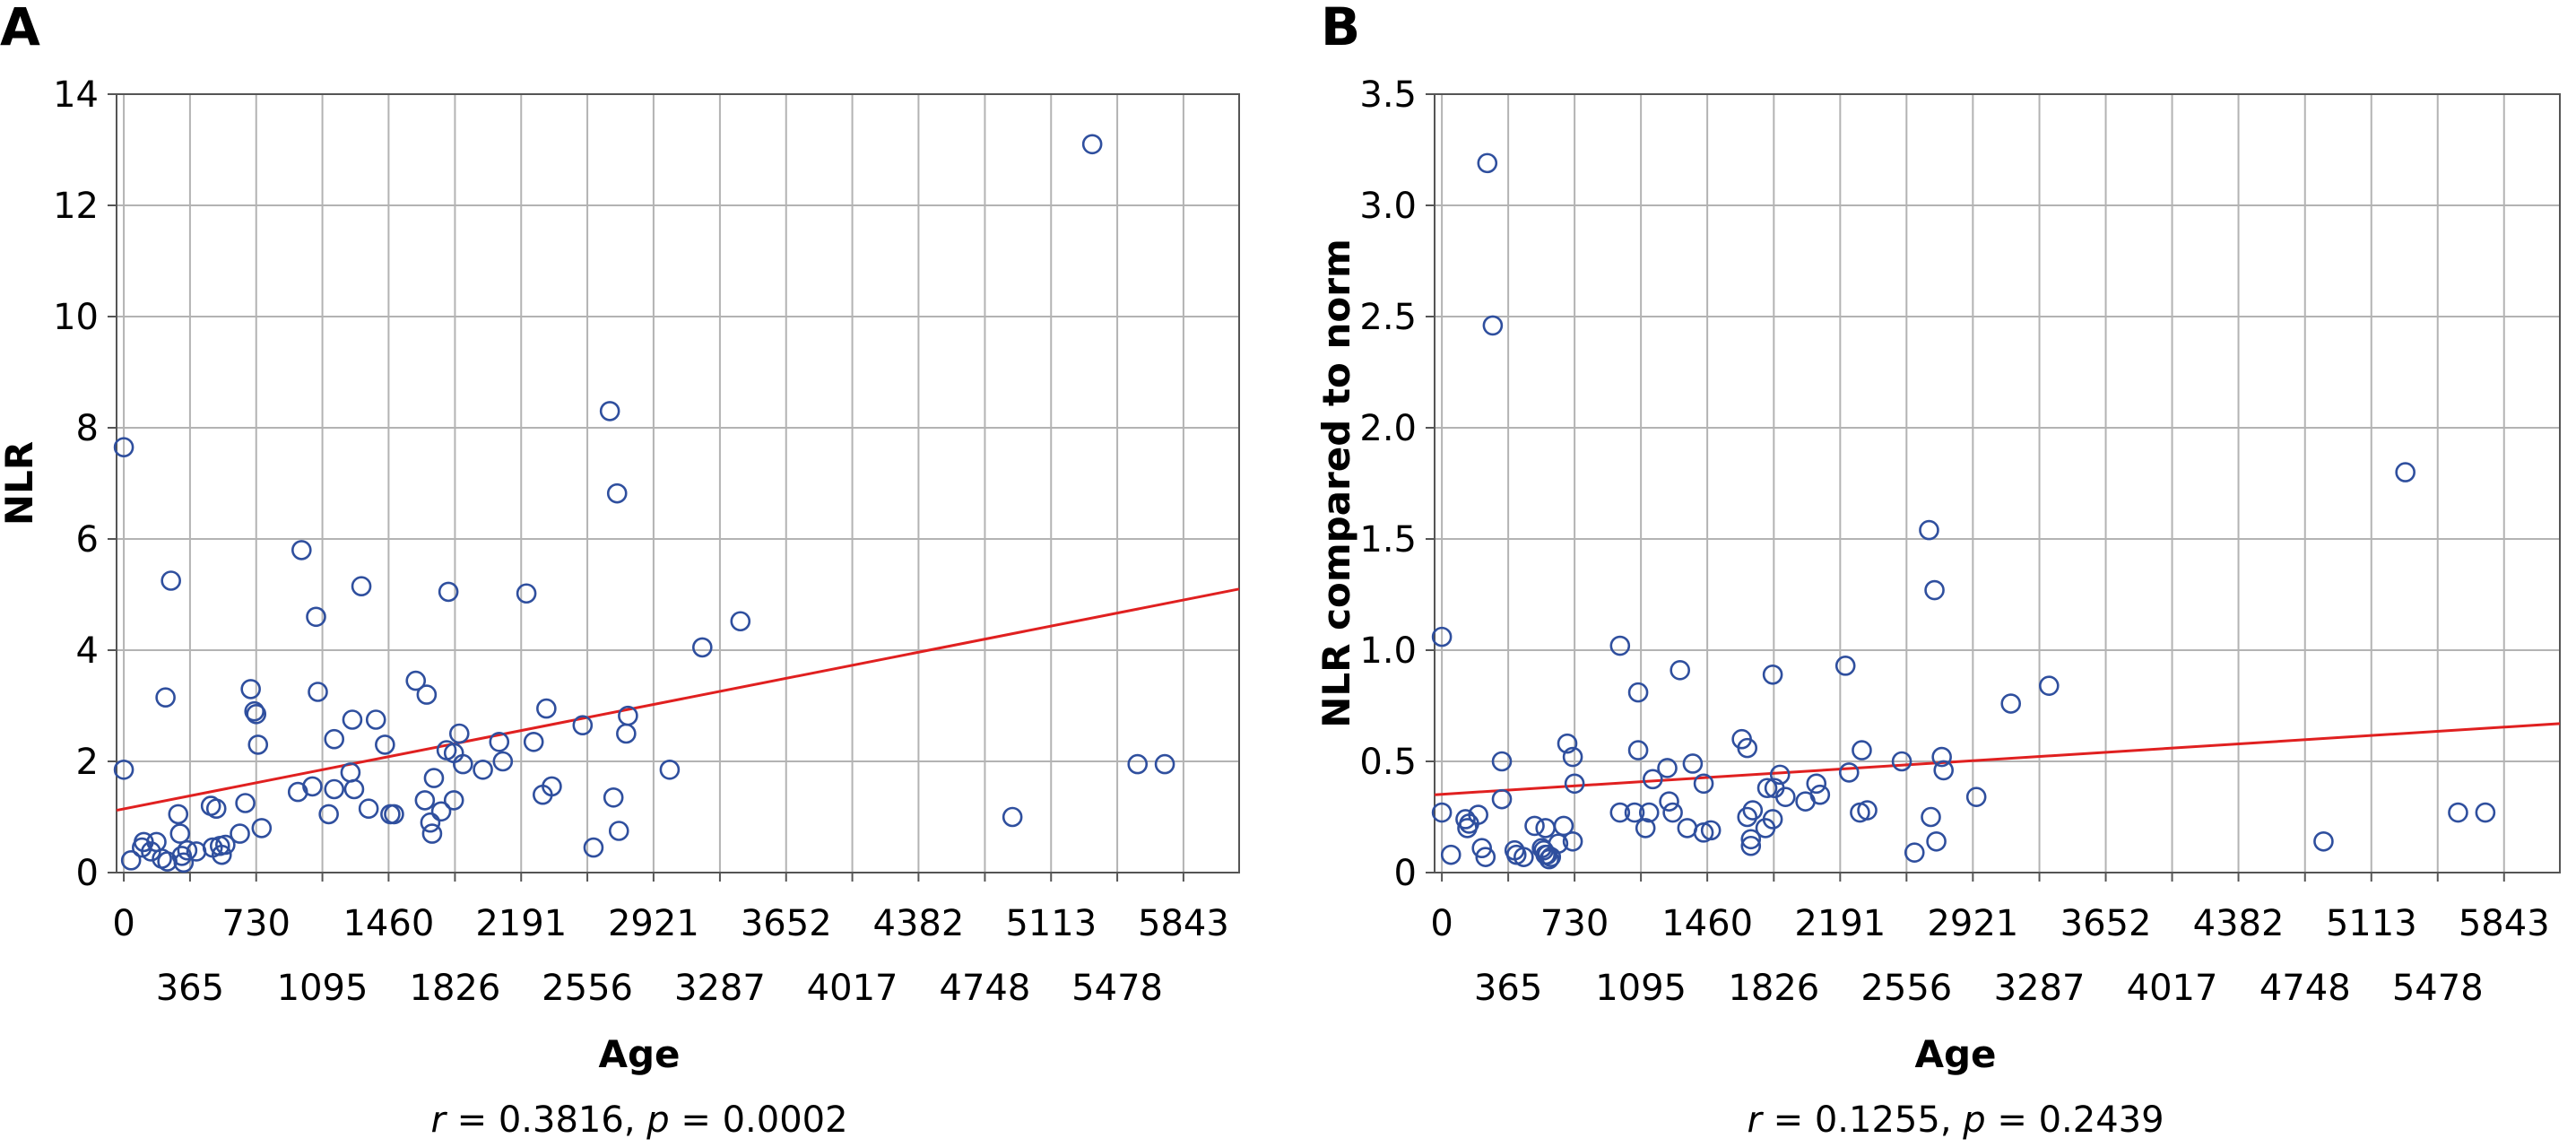  Describe the element at coordinates (87, 539) in the screenshot. I see `panel-a-y-tick-label: 6` at that location.